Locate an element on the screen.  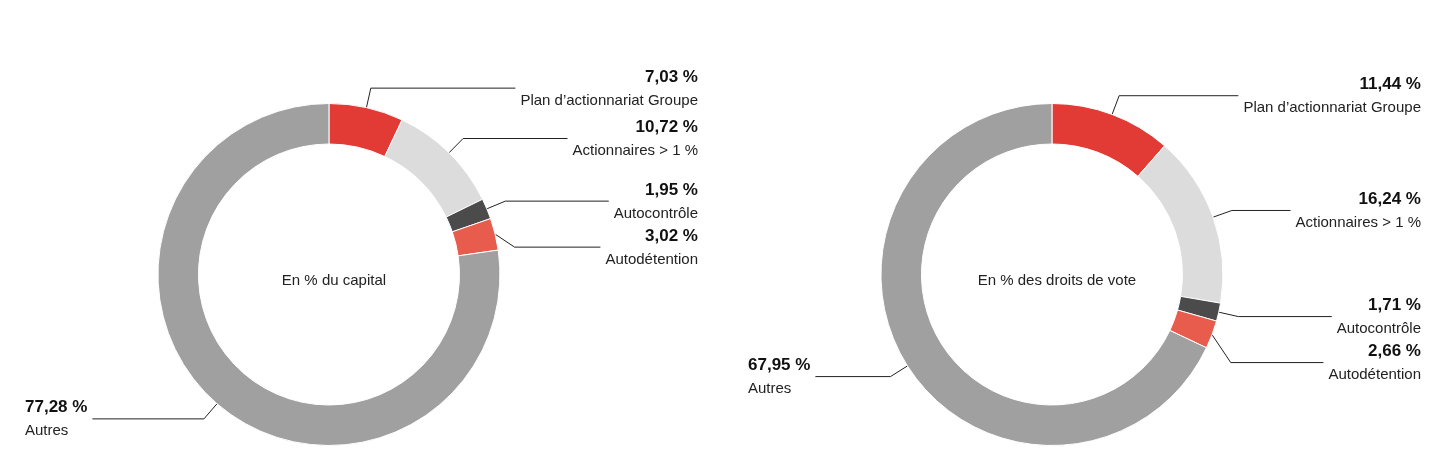
data-label: 77,28 % is located at coordinates (56, 407).